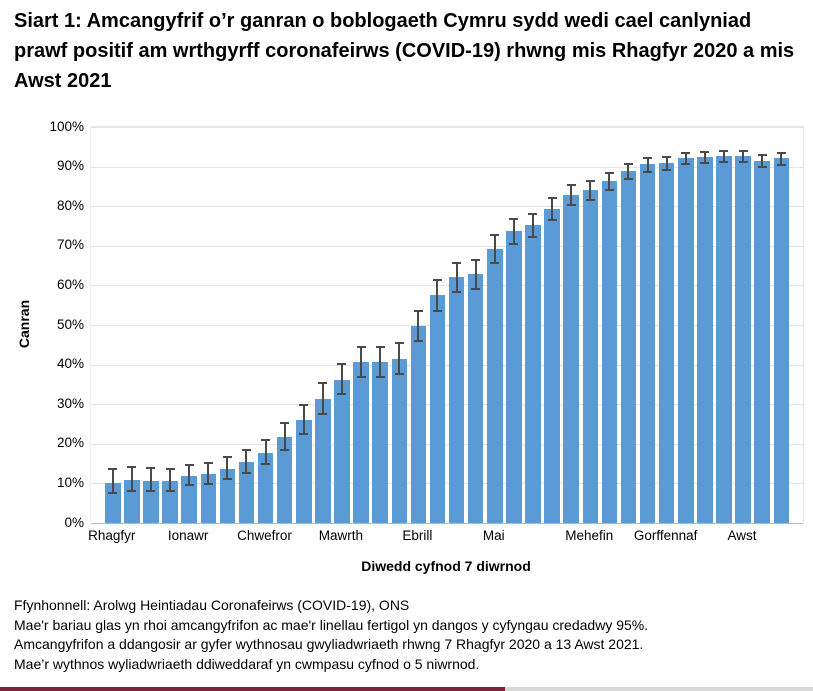 This screenshot has width=813, height=691. What do you see at coordinates (417, 535) in the screenshot?
I see `x-tick-label-ebrill: Ebrill` at bounding box center [417, 535].